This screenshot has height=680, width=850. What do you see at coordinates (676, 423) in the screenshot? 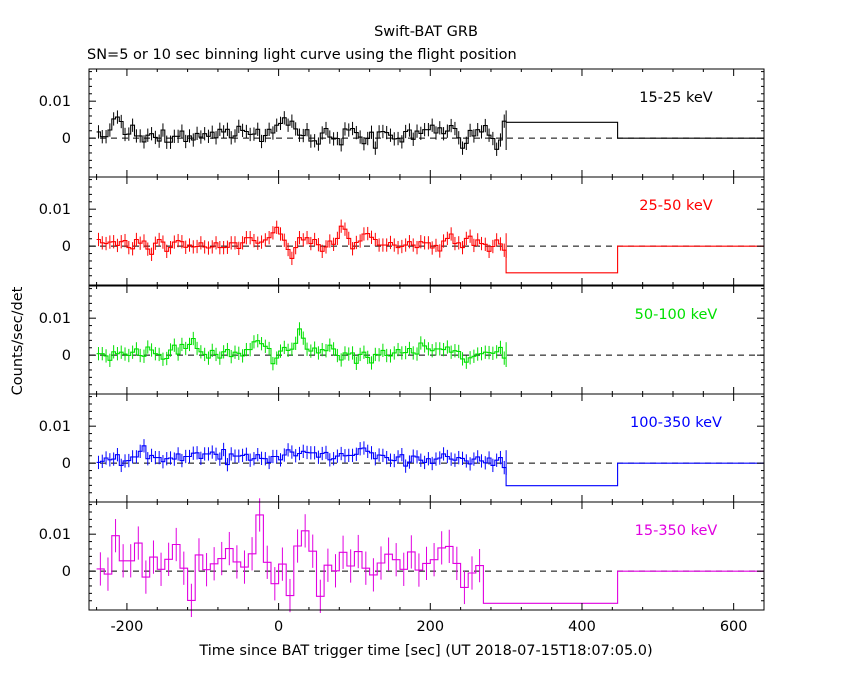
I see `energy-band-label: 100-350 keV` at bounding box center [676, 423].